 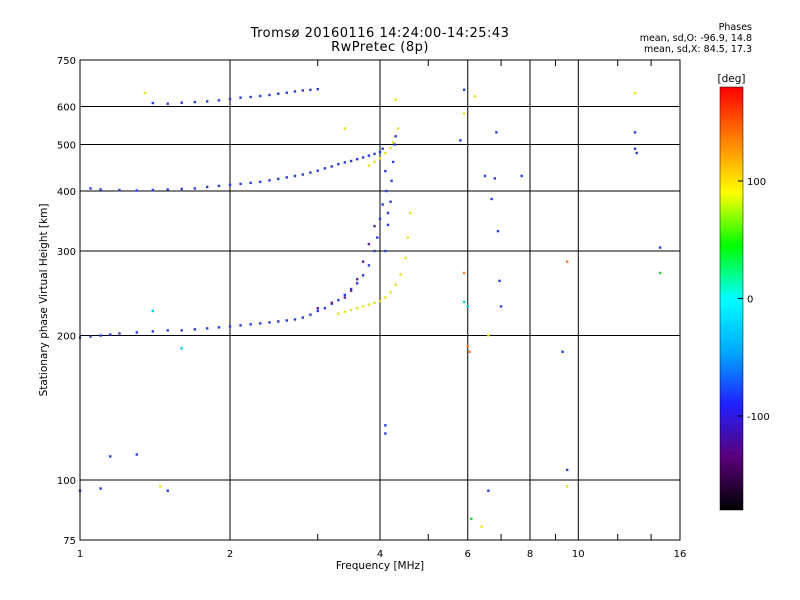 What do you see at coordinates (66, 146) in the screenshot?
I see `y-tick-label: 500` at bounding box center [66, 146].